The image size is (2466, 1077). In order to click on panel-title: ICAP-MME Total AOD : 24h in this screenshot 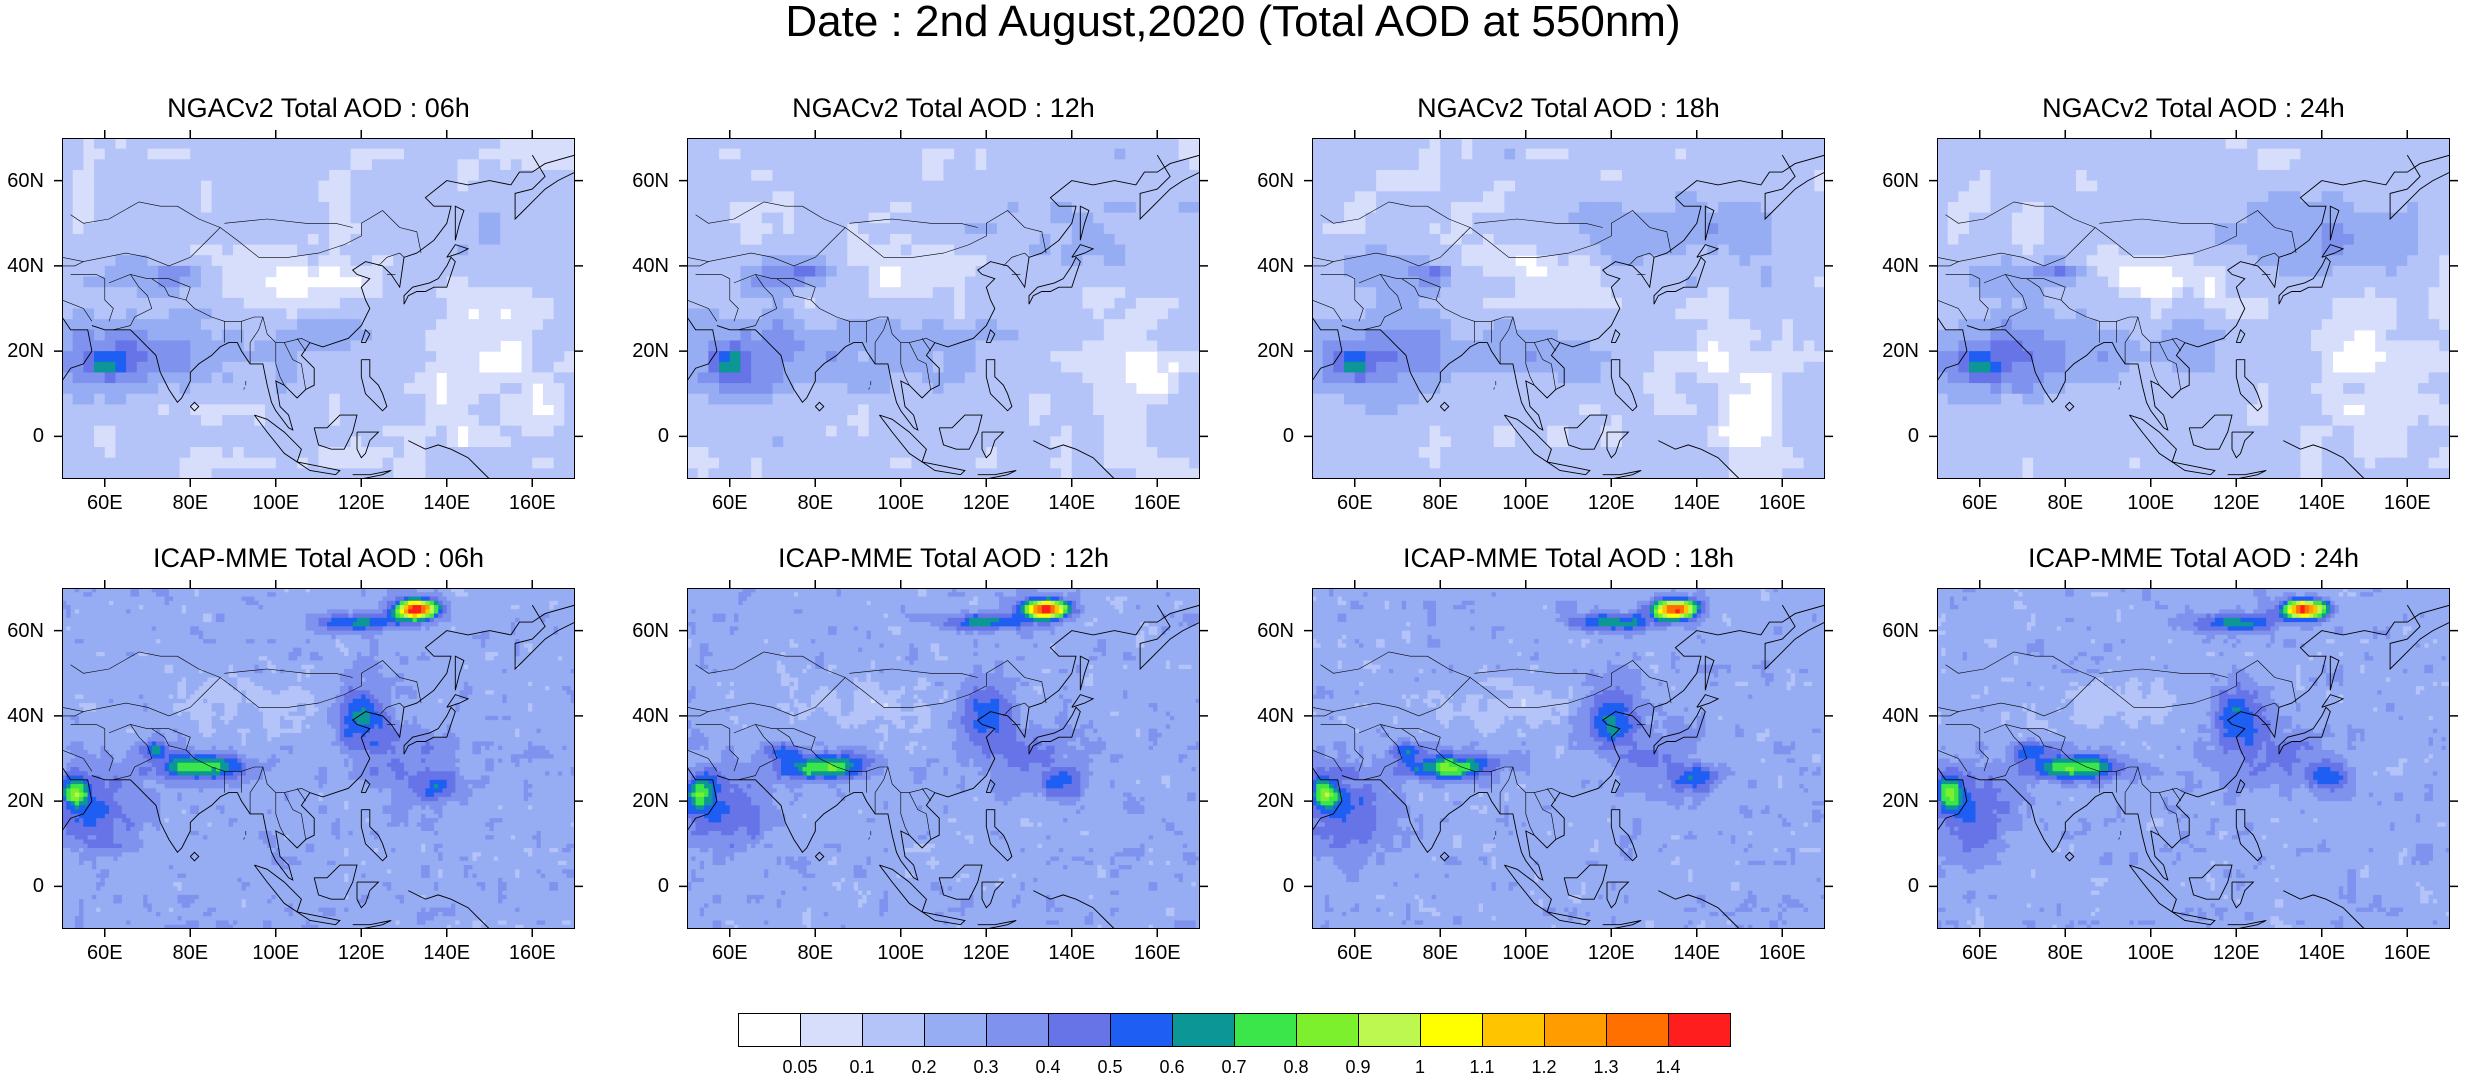, I will do `click(2193, 558)`.